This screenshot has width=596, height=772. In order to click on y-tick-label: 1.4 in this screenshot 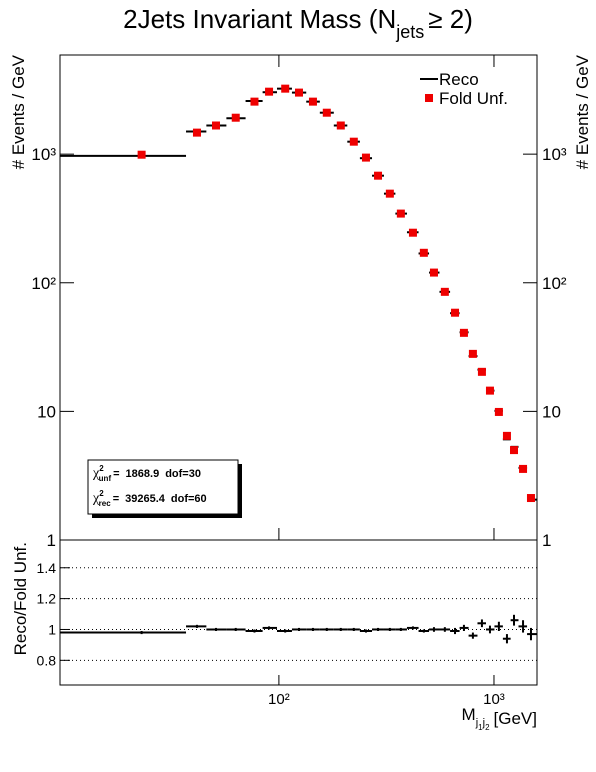, I will do `click(47, 568)`.